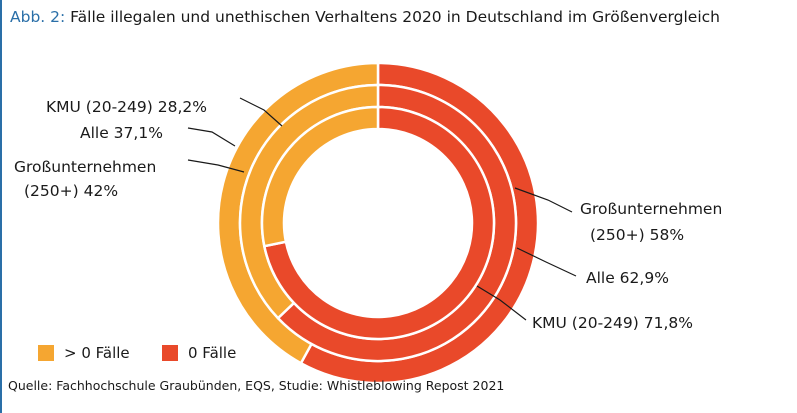 This screenshot has width=797, height=413. Describe the element at coordinates (216, 166) in the screenshot. I see `leader-left-outer` at that location.